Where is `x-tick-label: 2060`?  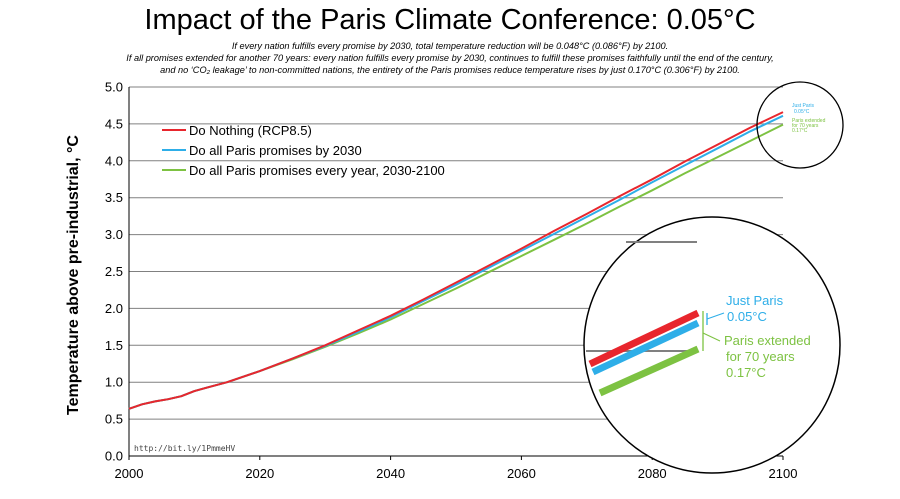 x-tick-label: 2060 is located at coordinates (521, 473).